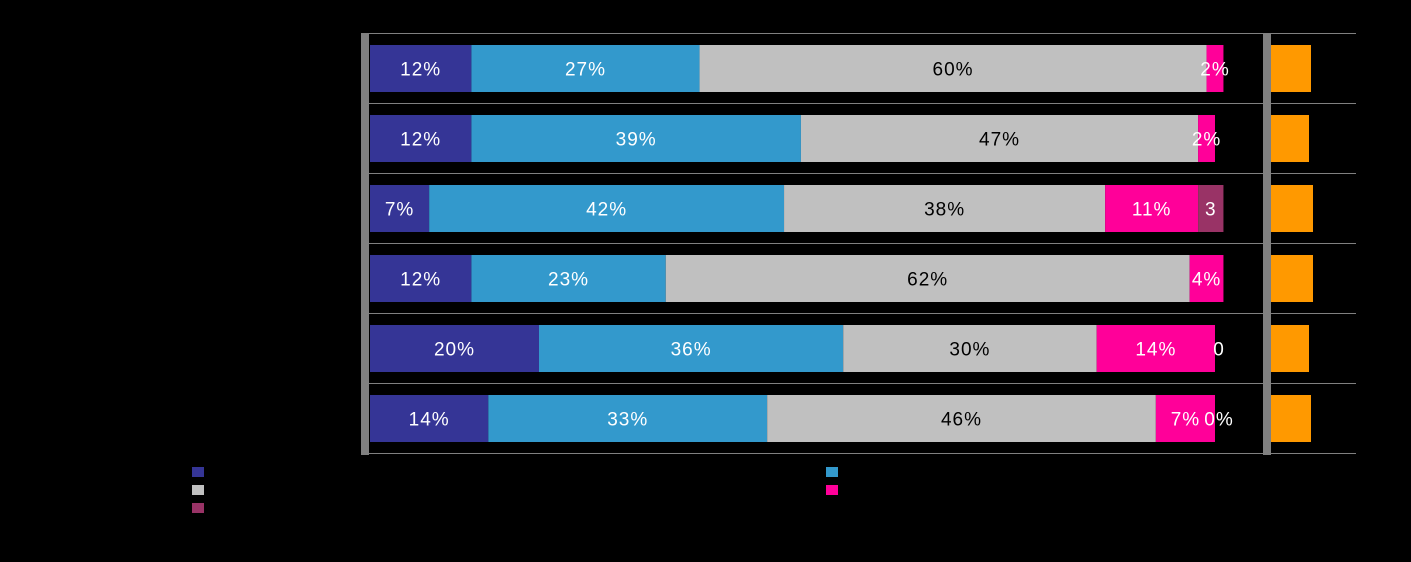  I want to click on segment-label: 4%, so click(1206, 280).